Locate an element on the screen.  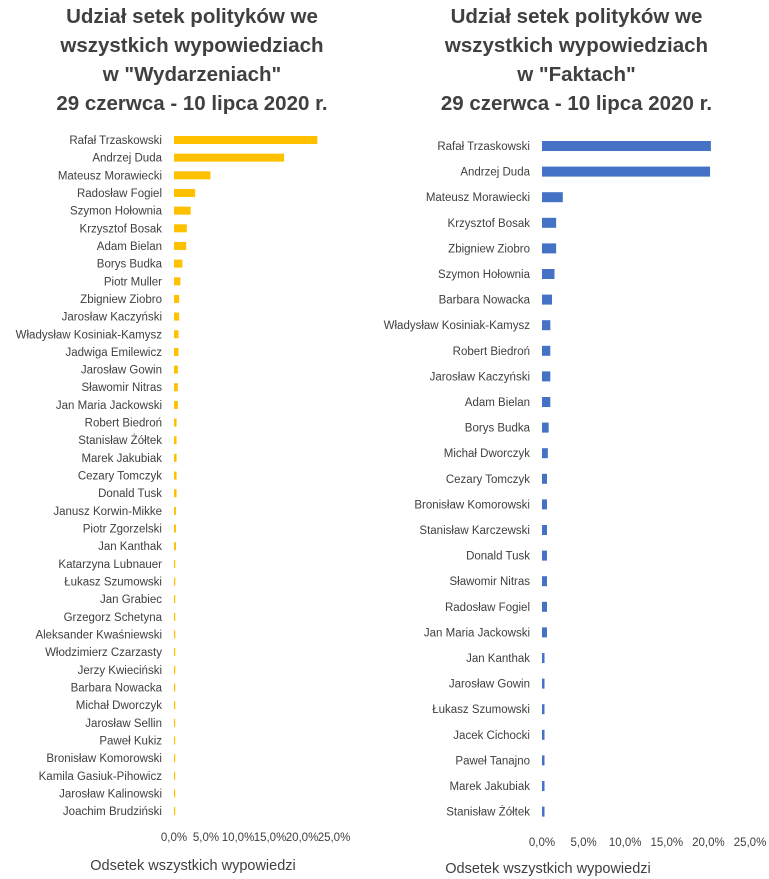
x-tick-label: 5,0% is located at coordinates (583, 843).